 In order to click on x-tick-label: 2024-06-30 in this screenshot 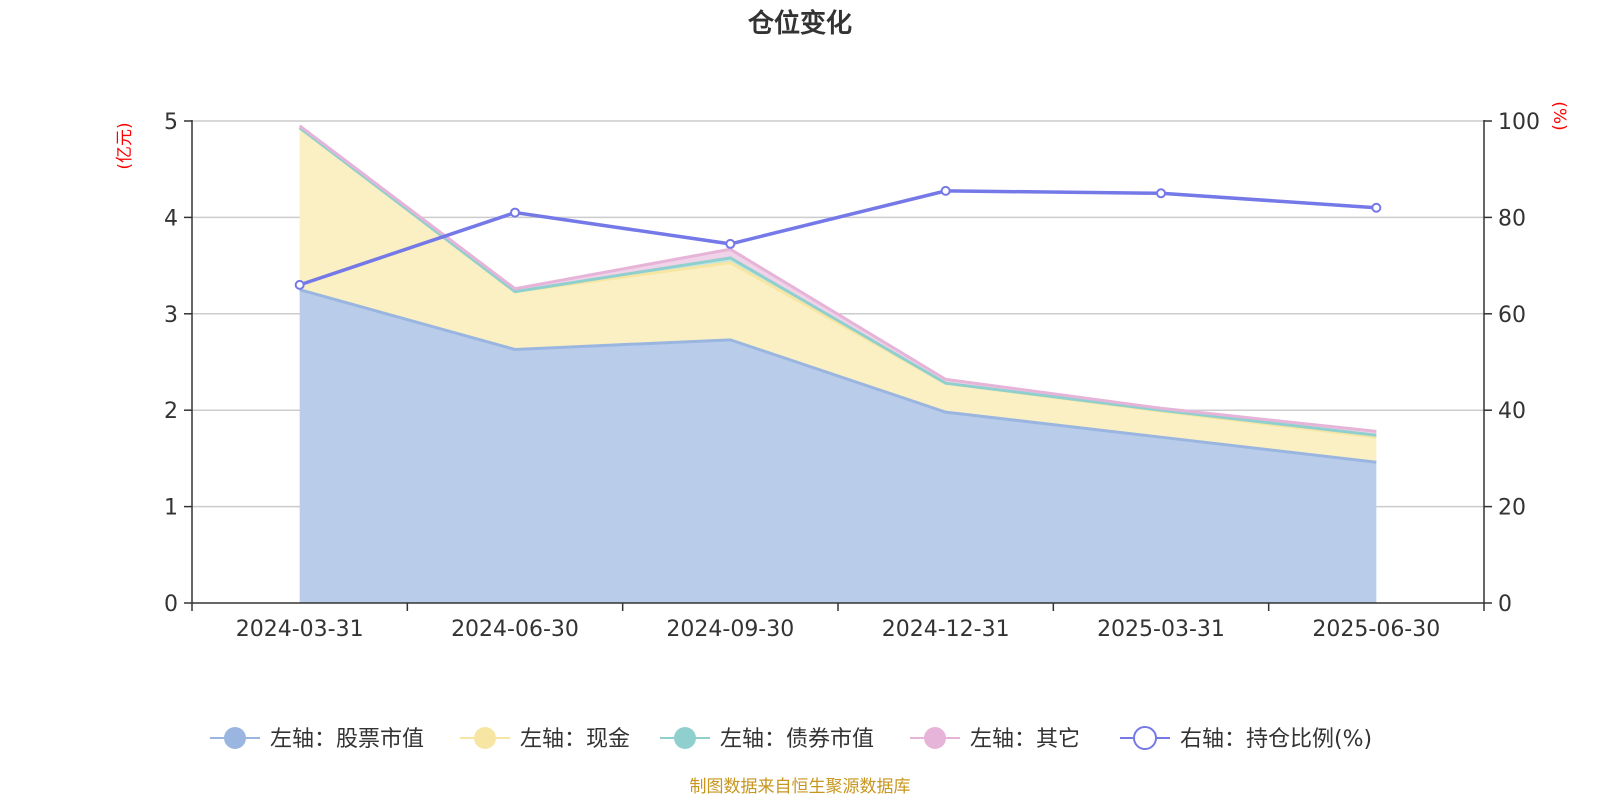, I will do `click(515, 629)`.